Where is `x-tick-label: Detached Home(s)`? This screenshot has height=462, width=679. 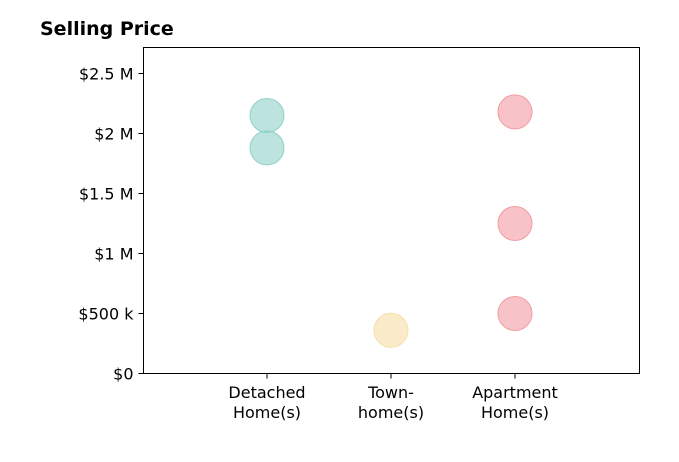
x-tick-label: Detached Home(s) is located at coordinates (266, 402).